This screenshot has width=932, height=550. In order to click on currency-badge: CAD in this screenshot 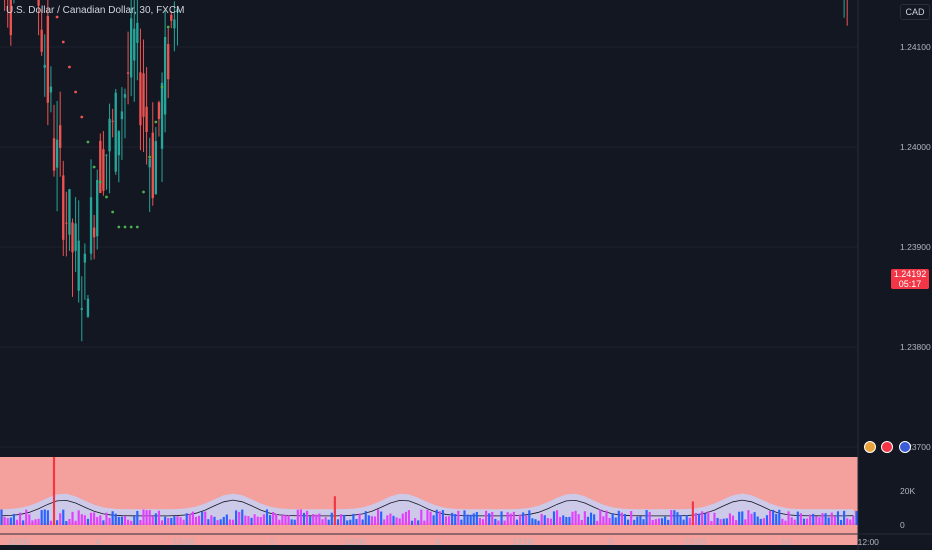, I will do `click(915, 12)`.